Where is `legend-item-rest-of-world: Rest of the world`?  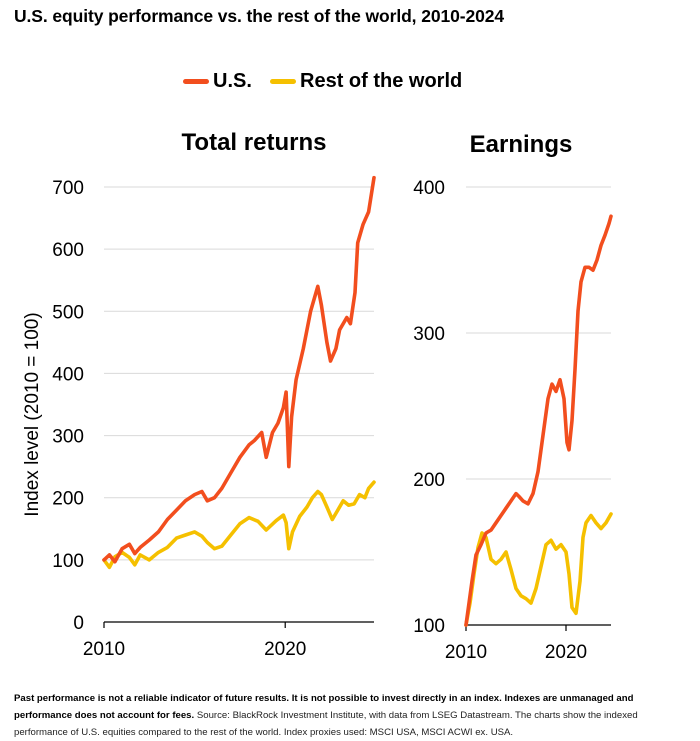 legend-item-rest-of-world: Rest of the world is located at coordinates (366, 81).